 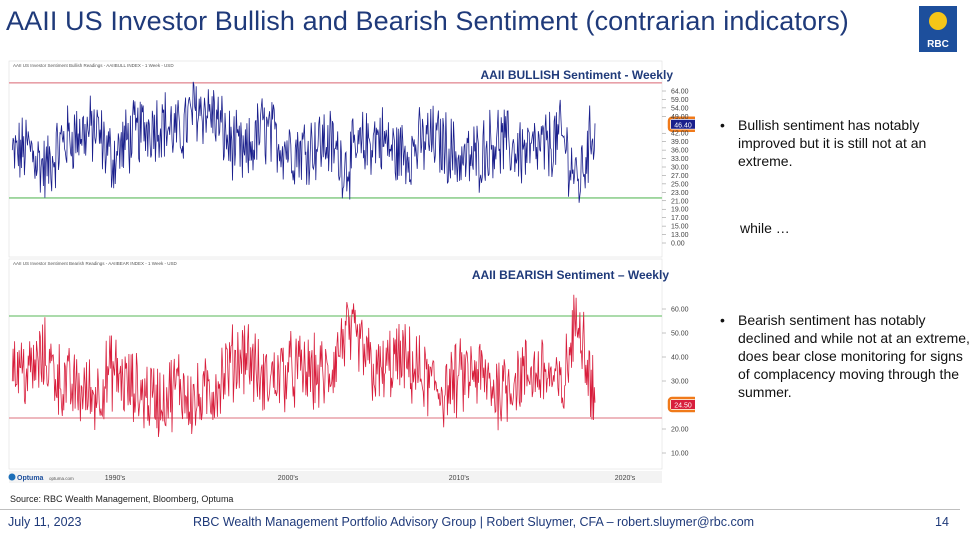 I want to click on y-tick-label: 40.00, so click(x=680, y=358).